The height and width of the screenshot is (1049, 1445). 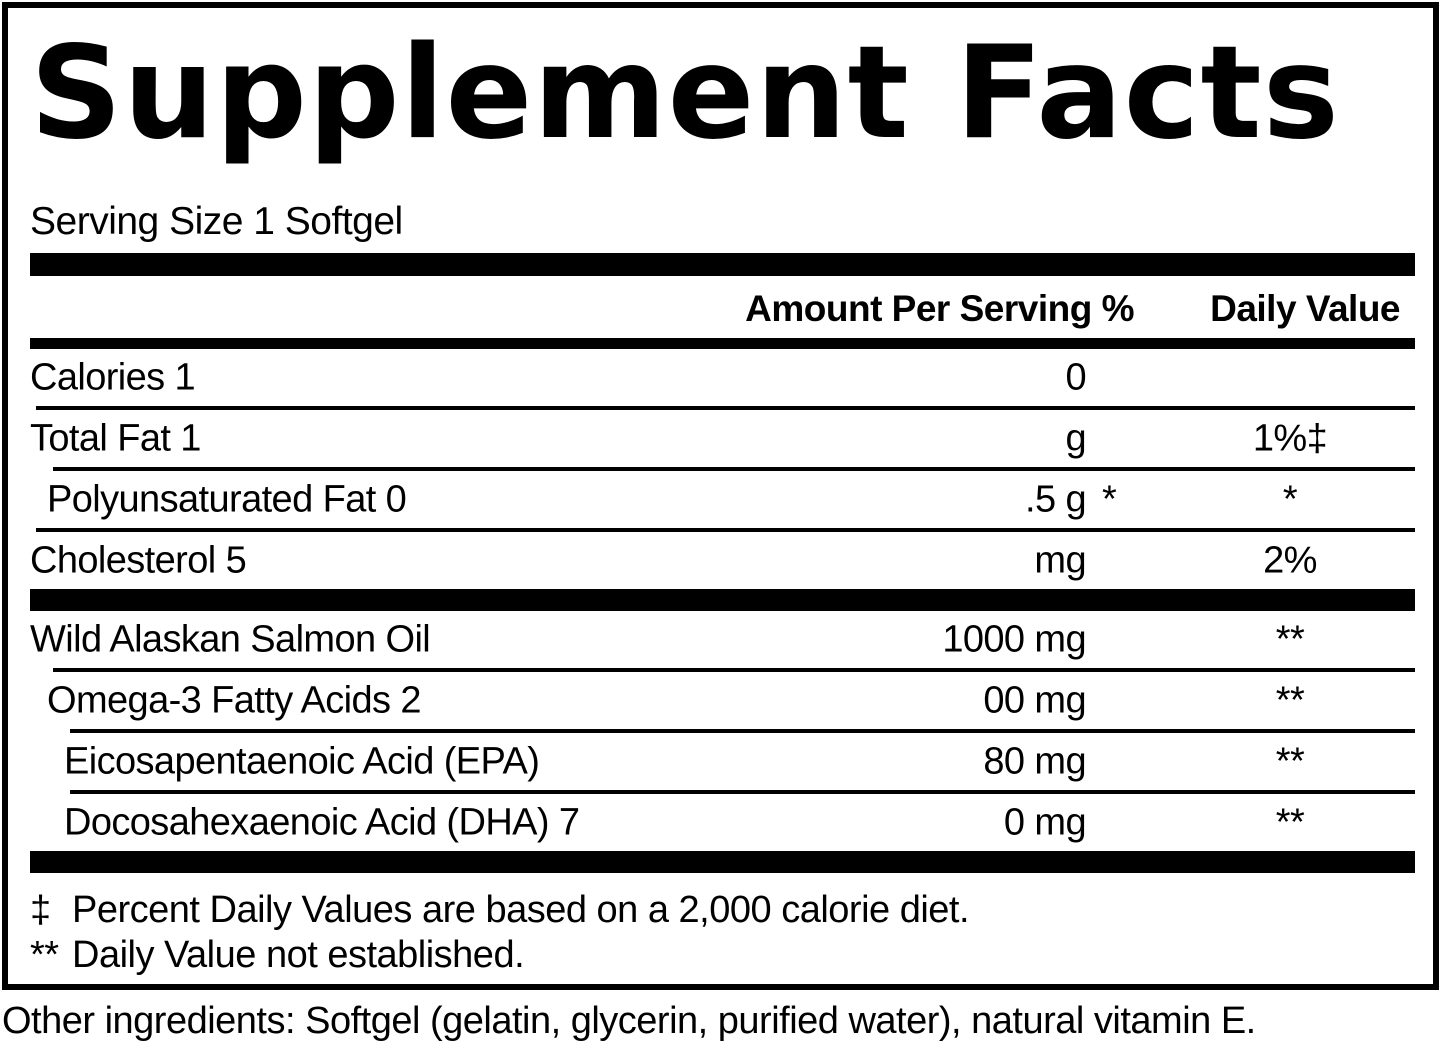 What do you see at coordinates (302, 761) in the screenshot?
I see `nutrient-name: Eicosapentaenoic Acid (EPA)` at bounding box center [302, 761].